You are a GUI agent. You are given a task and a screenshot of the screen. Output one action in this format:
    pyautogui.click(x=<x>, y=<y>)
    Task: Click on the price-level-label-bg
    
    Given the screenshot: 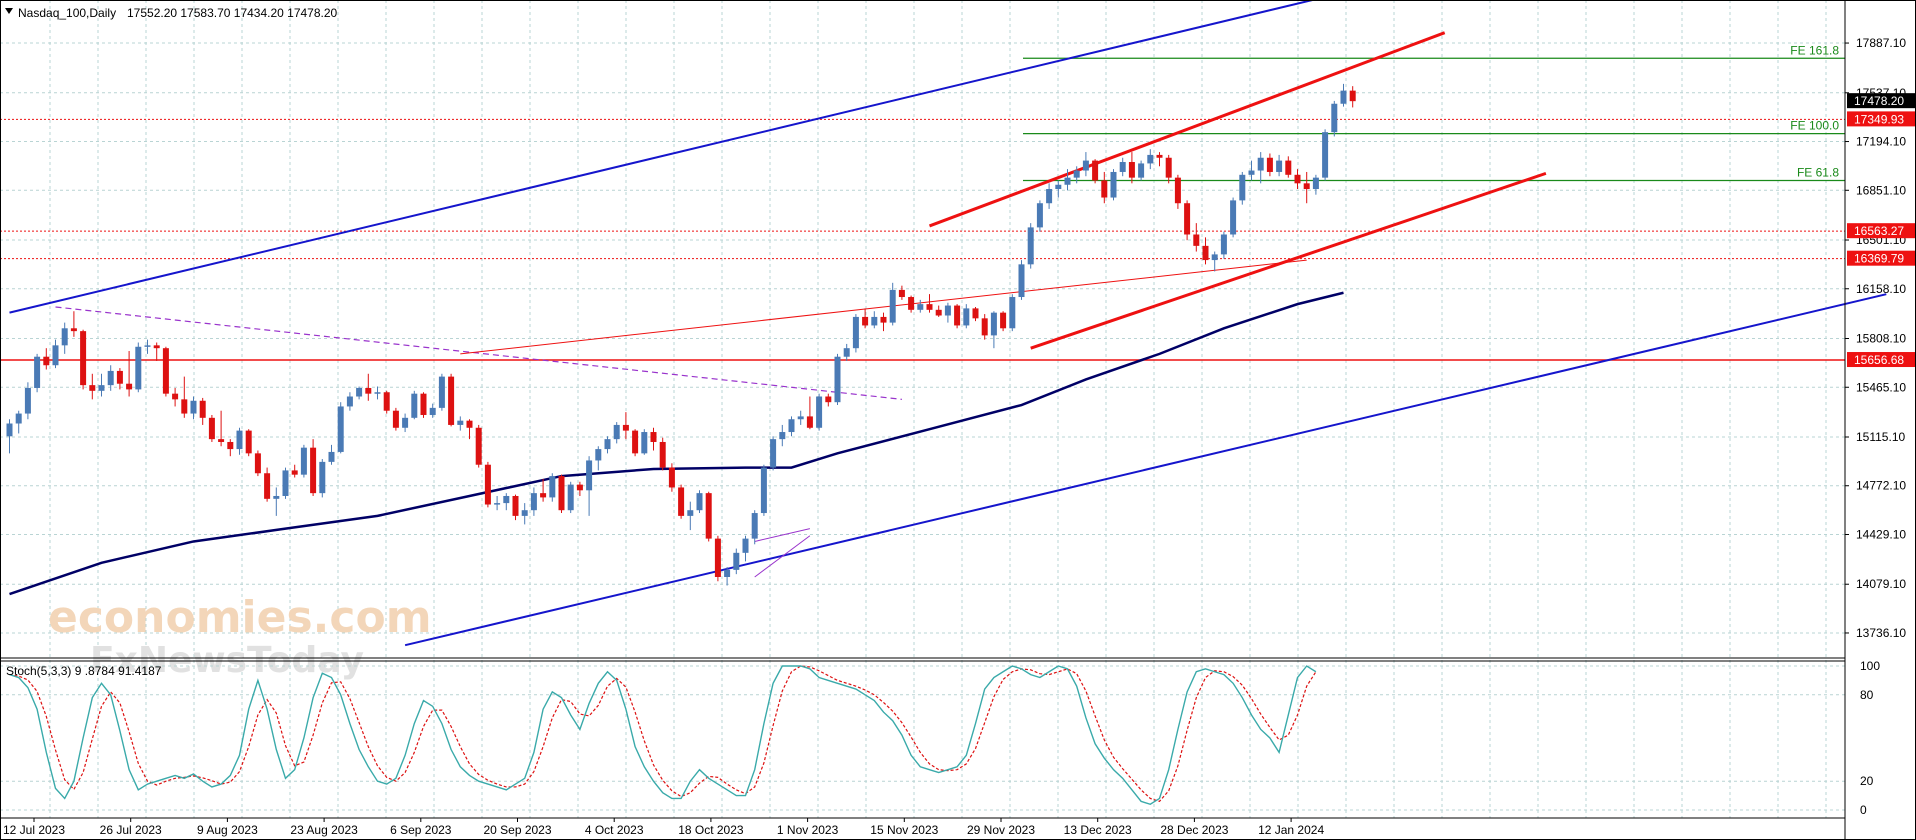 What is the action you would take?
    pyautogui.click(x=1881, y=231)
    